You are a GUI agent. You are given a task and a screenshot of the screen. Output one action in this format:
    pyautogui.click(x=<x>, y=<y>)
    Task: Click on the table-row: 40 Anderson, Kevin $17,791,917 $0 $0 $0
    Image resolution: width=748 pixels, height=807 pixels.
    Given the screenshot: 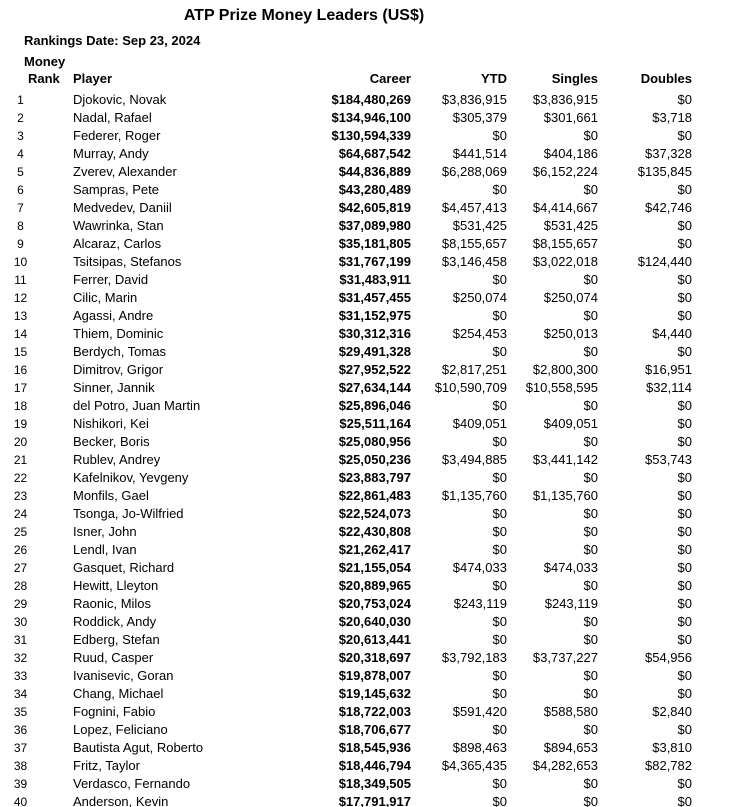 What is the action you would take?
    pyautogui.click(x=346, y=800)
    